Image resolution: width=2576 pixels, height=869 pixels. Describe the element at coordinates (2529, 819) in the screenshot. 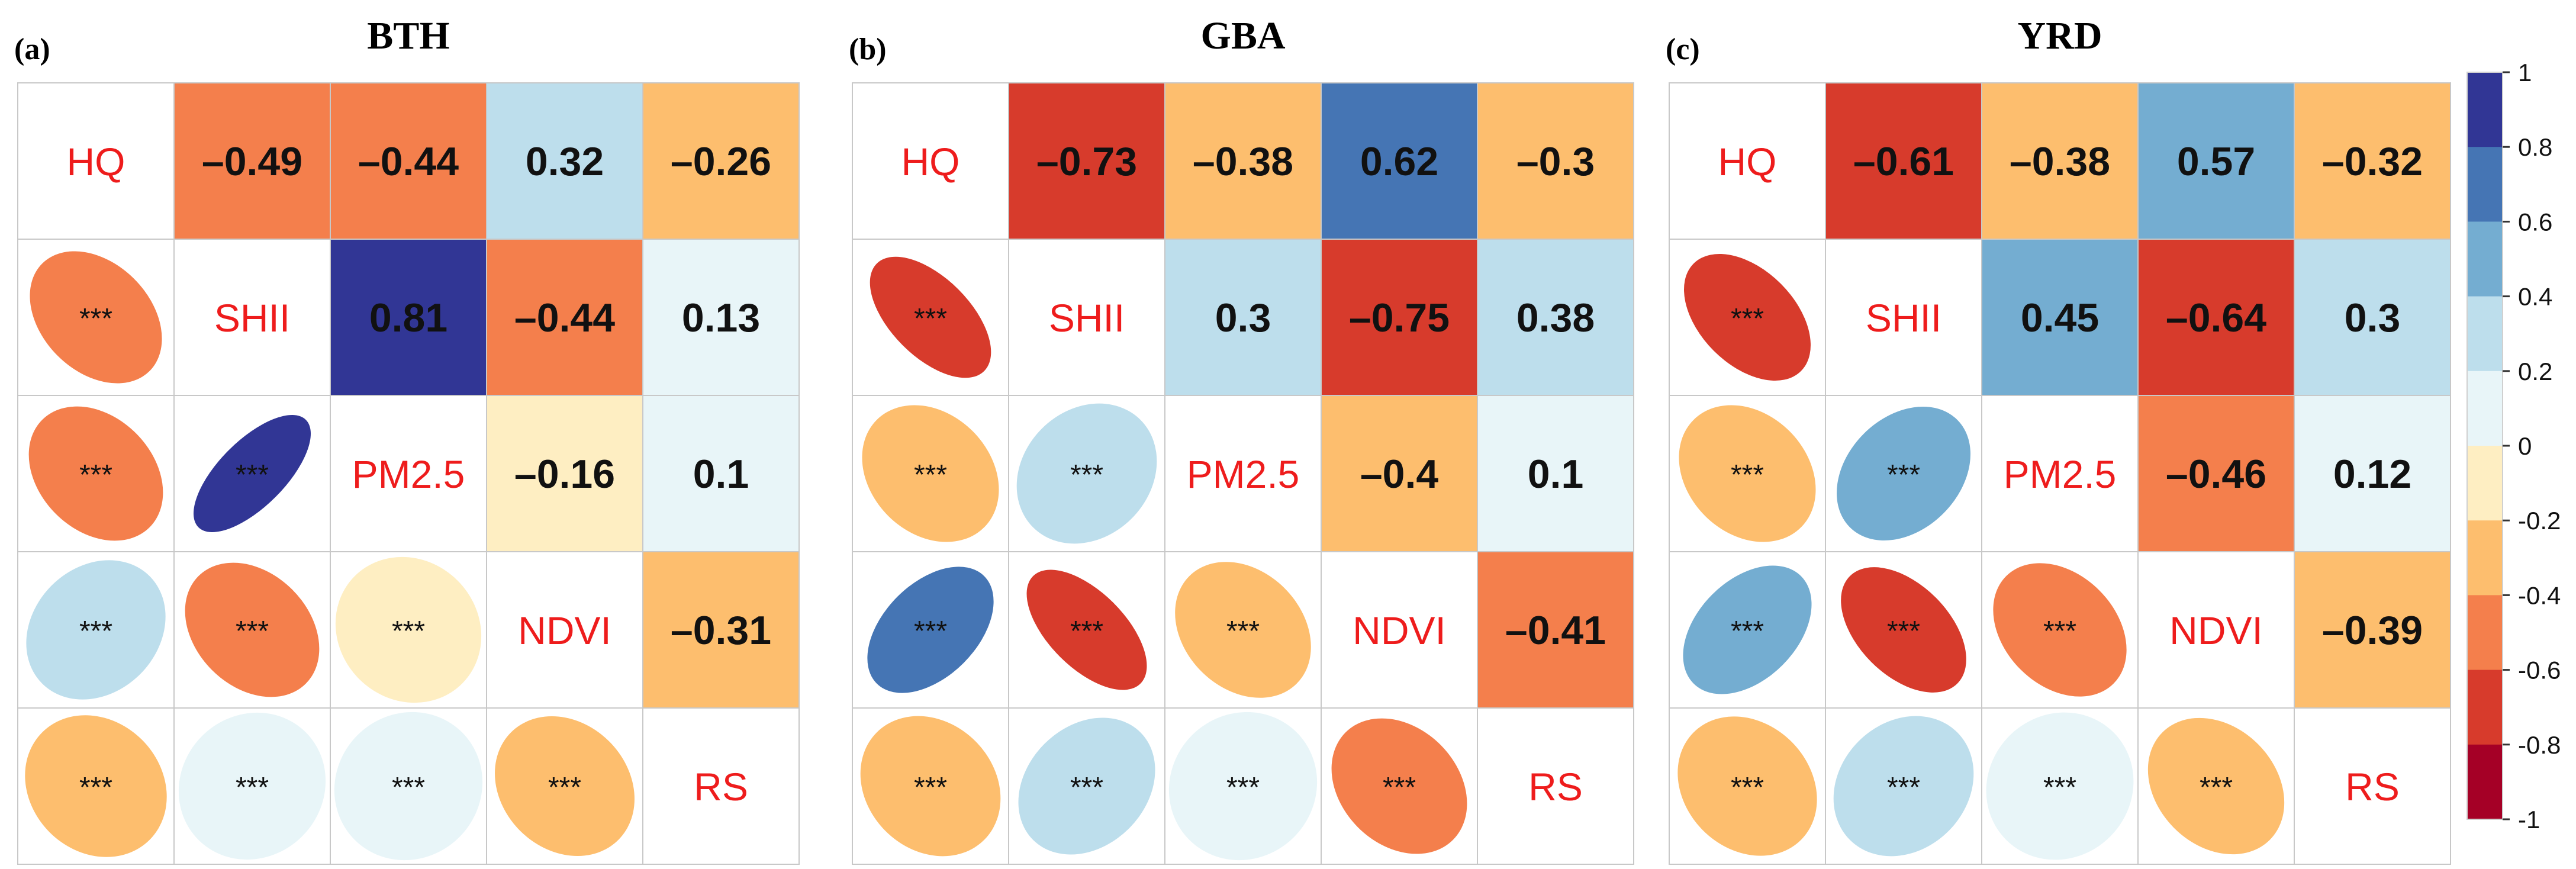

I see `colorbar-tick-label: -1` at that location.